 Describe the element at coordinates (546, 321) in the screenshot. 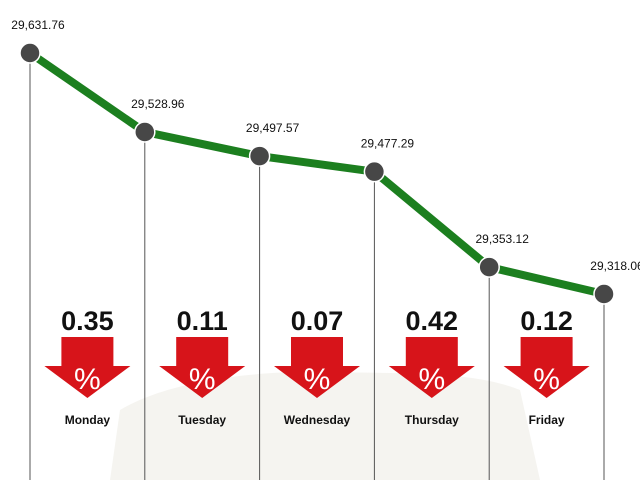

I see `change-value: 0.12` at that location.